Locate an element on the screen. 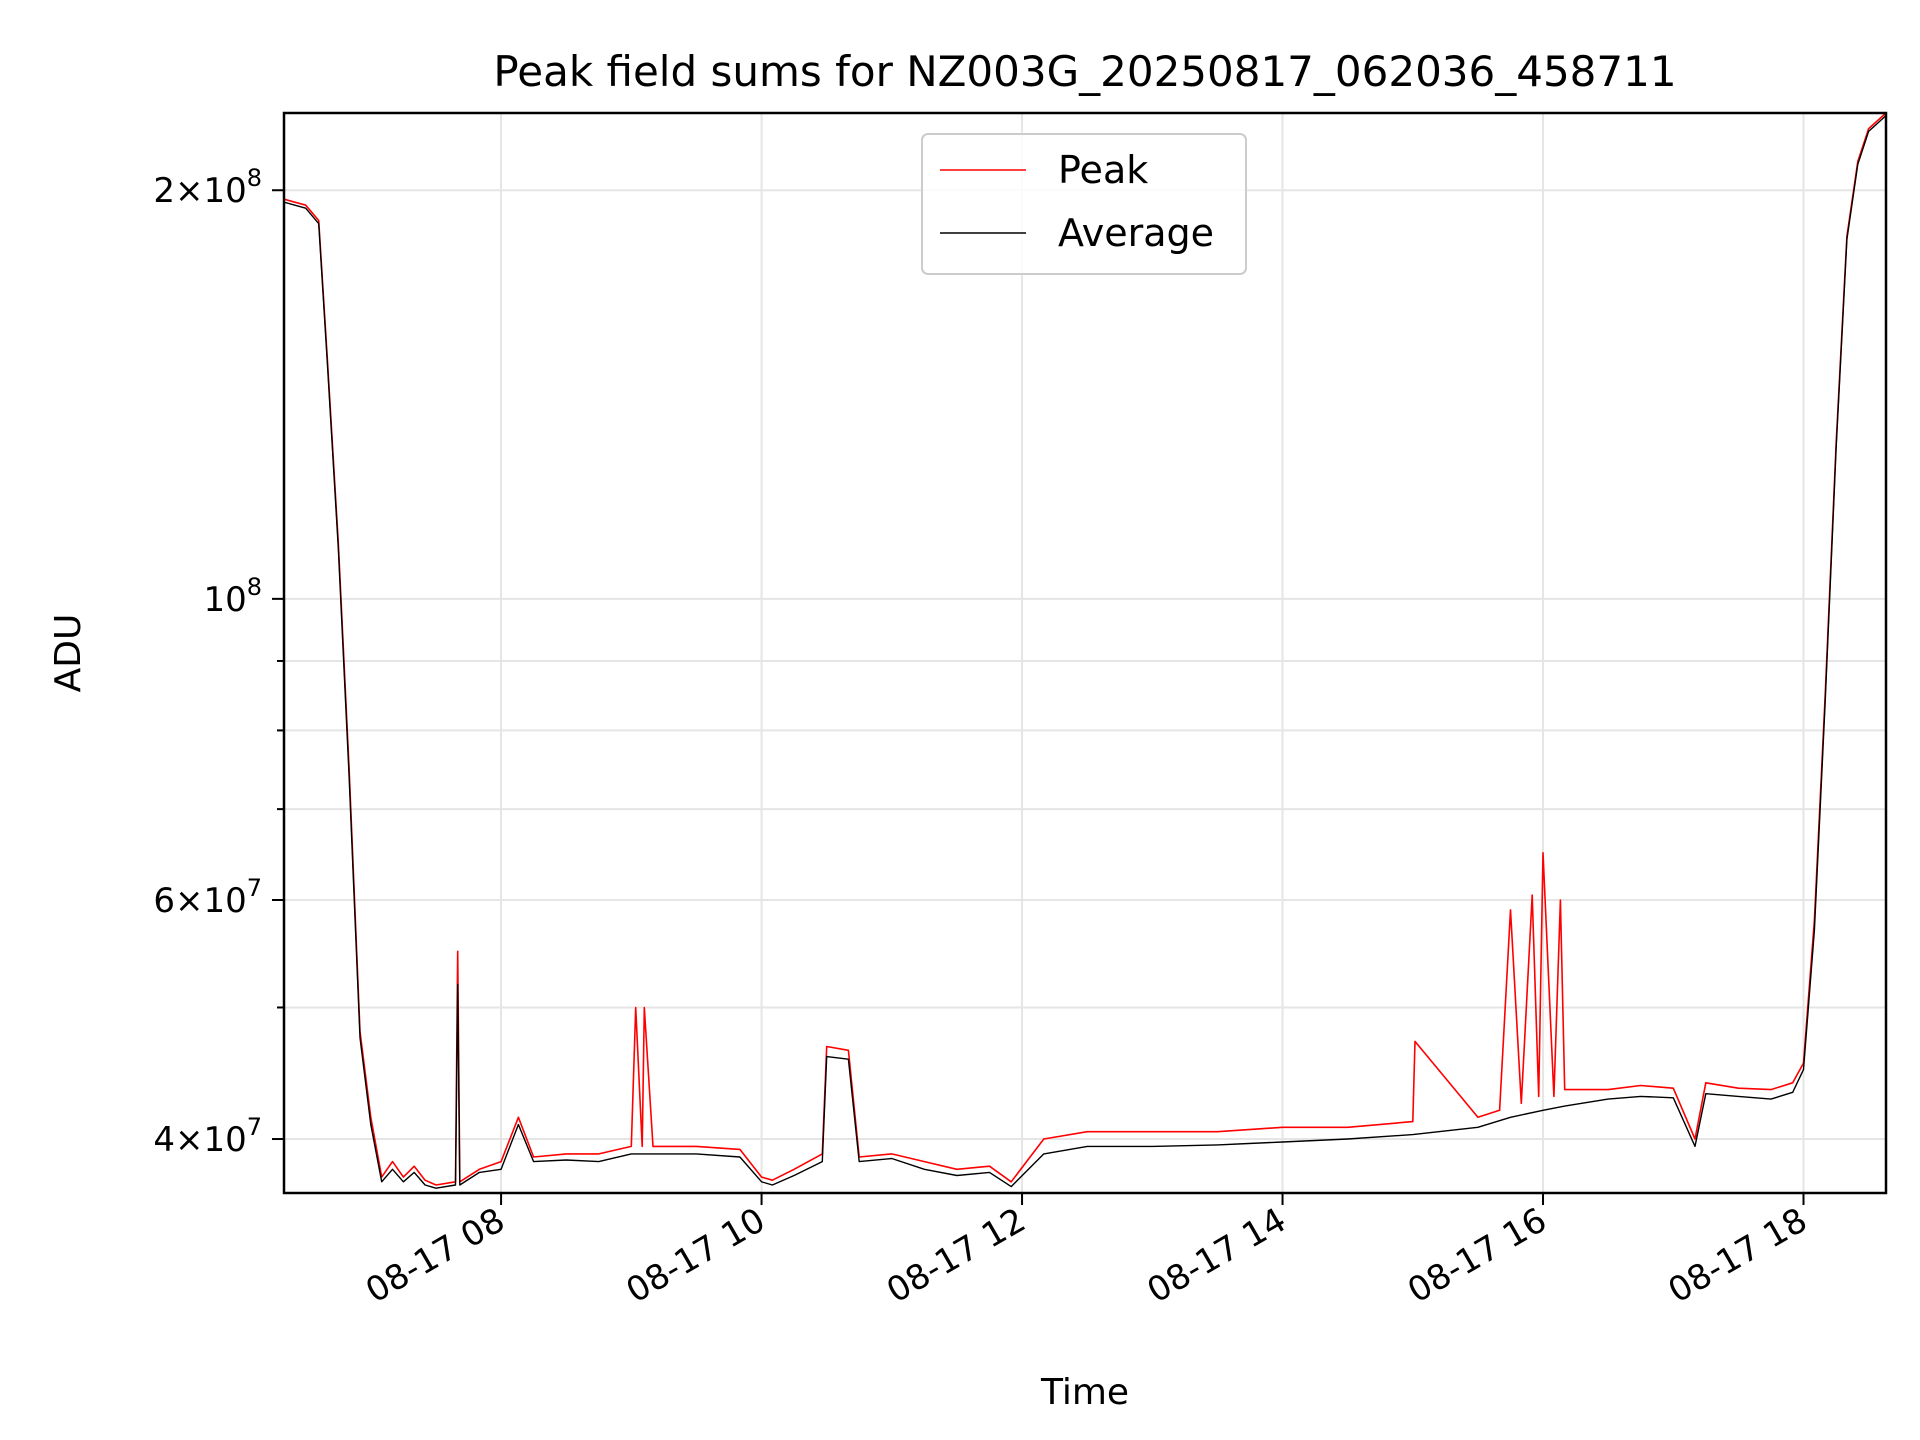  y-tick-label-1: 6×107 is located at coordinates (207, 897).